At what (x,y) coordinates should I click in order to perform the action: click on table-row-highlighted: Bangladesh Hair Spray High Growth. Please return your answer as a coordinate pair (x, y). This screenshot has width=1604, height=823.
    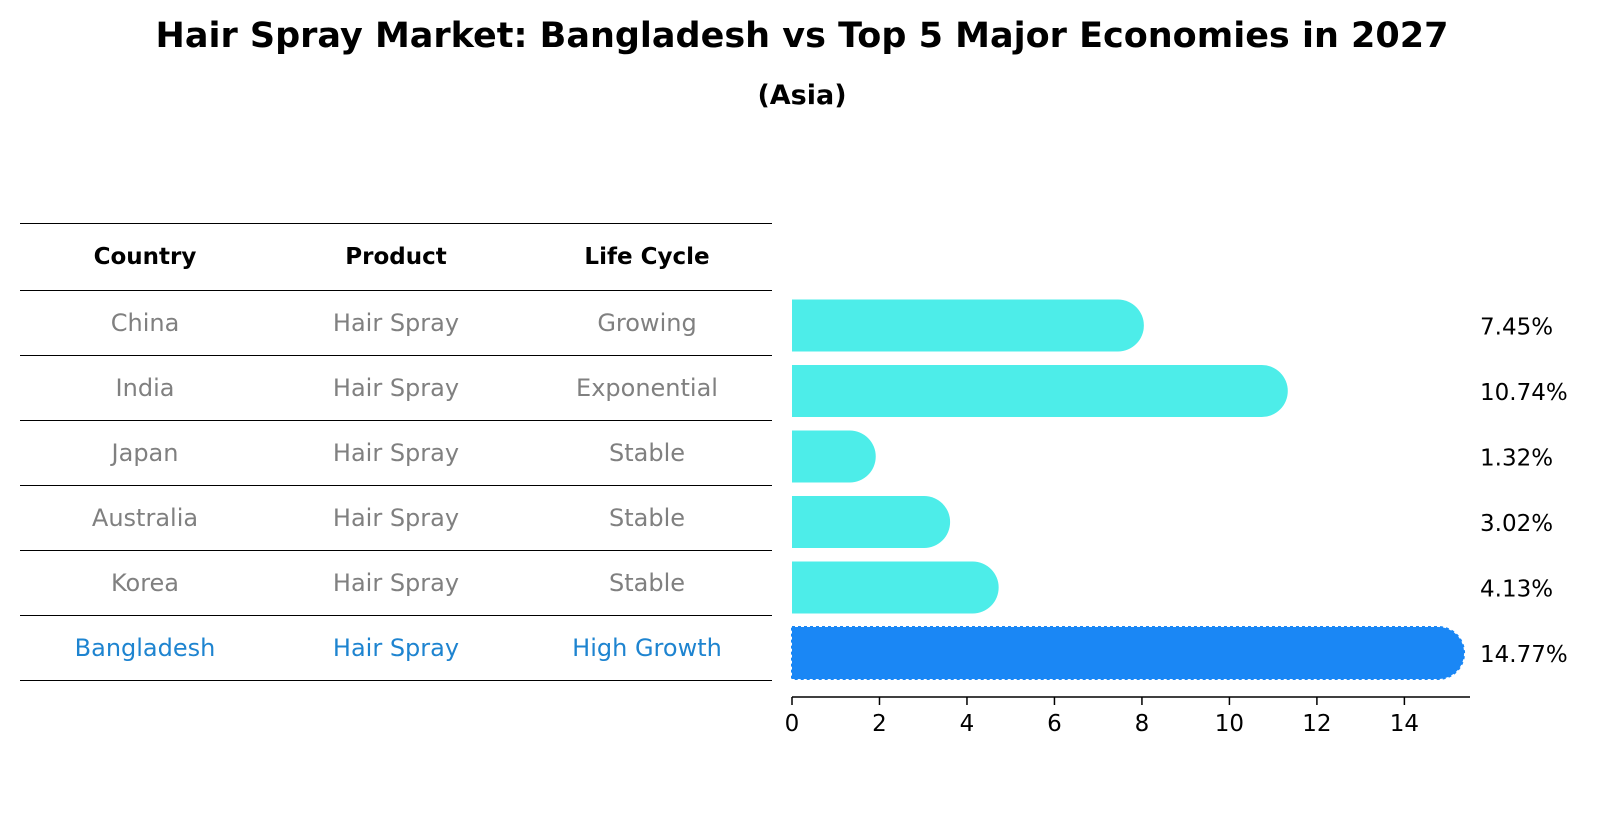
    Looking at the image, I should click on (396, 648).